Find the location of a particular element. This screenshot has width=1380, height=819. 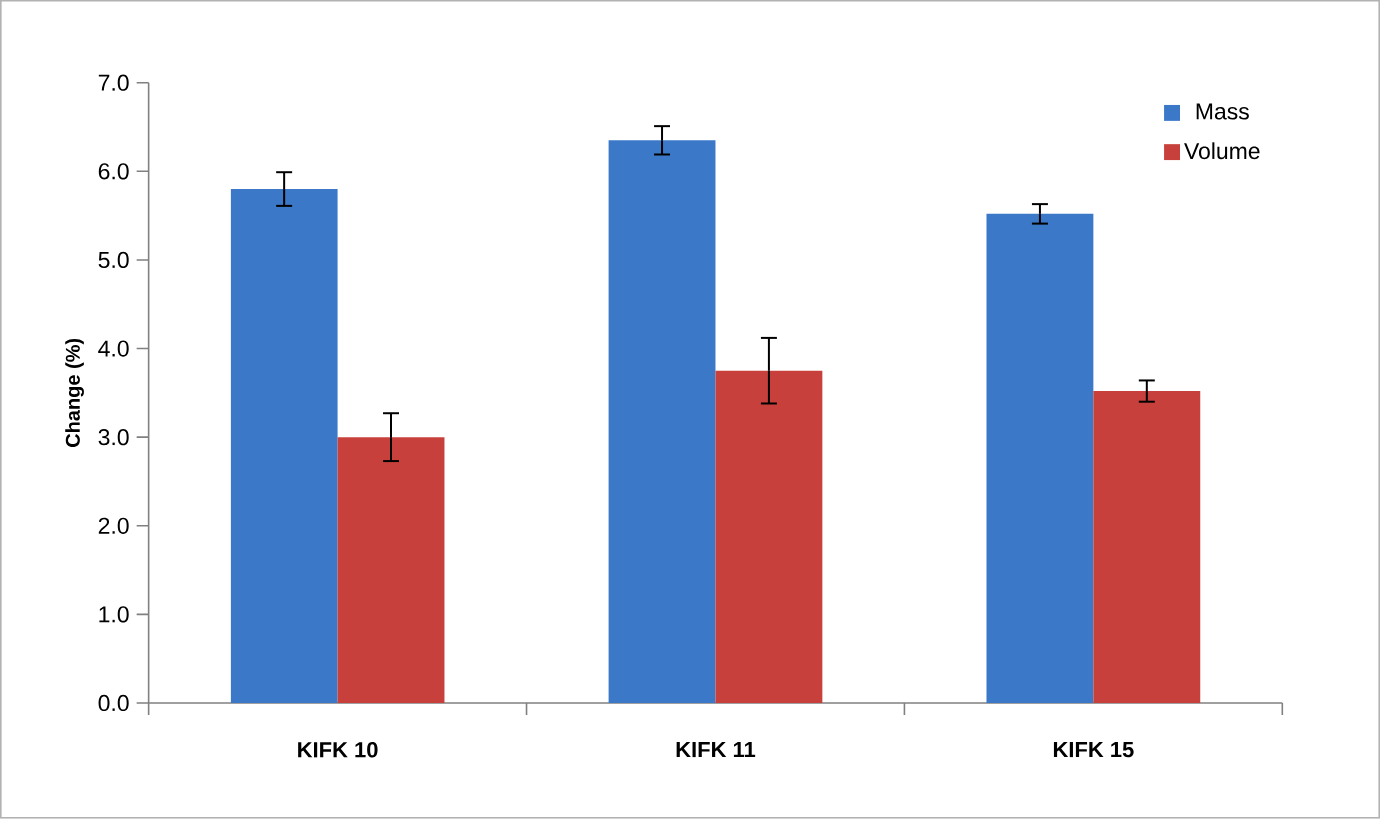

y-tick-label: 6.0 is located at coordinates (113, 171).